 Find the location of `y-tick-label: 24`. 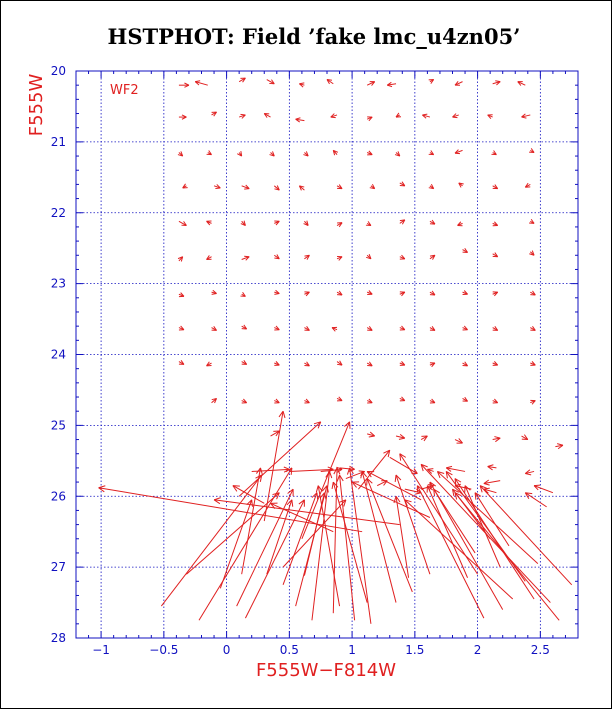

y-tick-label: 24 is located at coordinates (58, 355).